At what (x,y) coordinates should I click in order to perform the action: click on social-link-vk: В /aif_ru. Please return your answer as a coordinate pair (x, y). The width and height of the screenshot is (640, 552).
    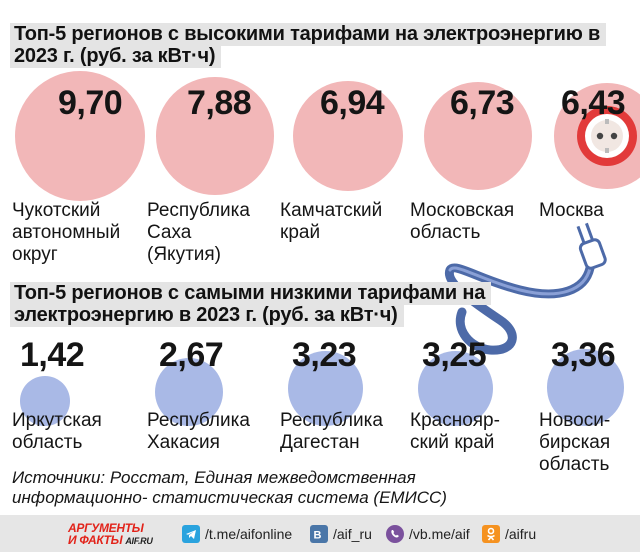
    Looking at the image, I should click on (341, 534).